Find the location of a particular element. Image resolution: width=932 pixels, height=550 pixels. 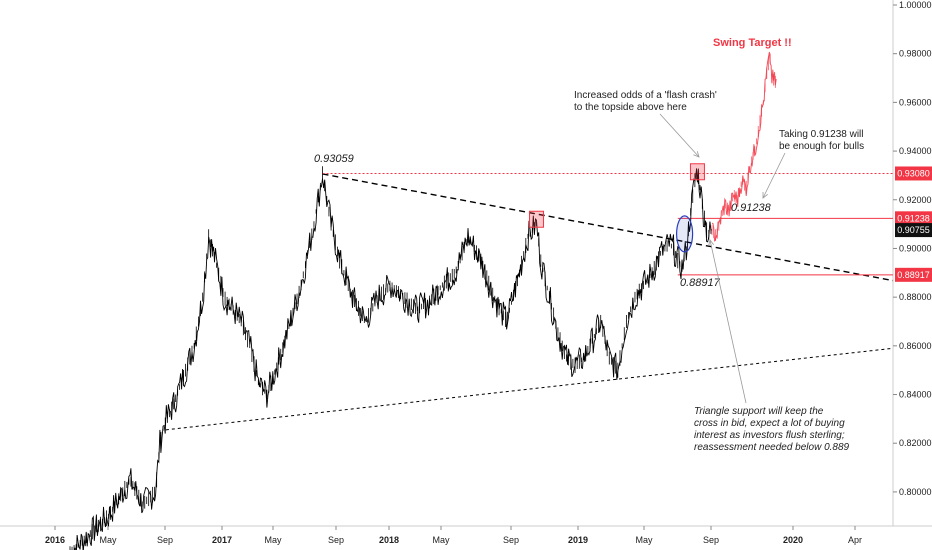

taking-note-line-1: Taking 0.91238 will is located at coordinates (821, 134).